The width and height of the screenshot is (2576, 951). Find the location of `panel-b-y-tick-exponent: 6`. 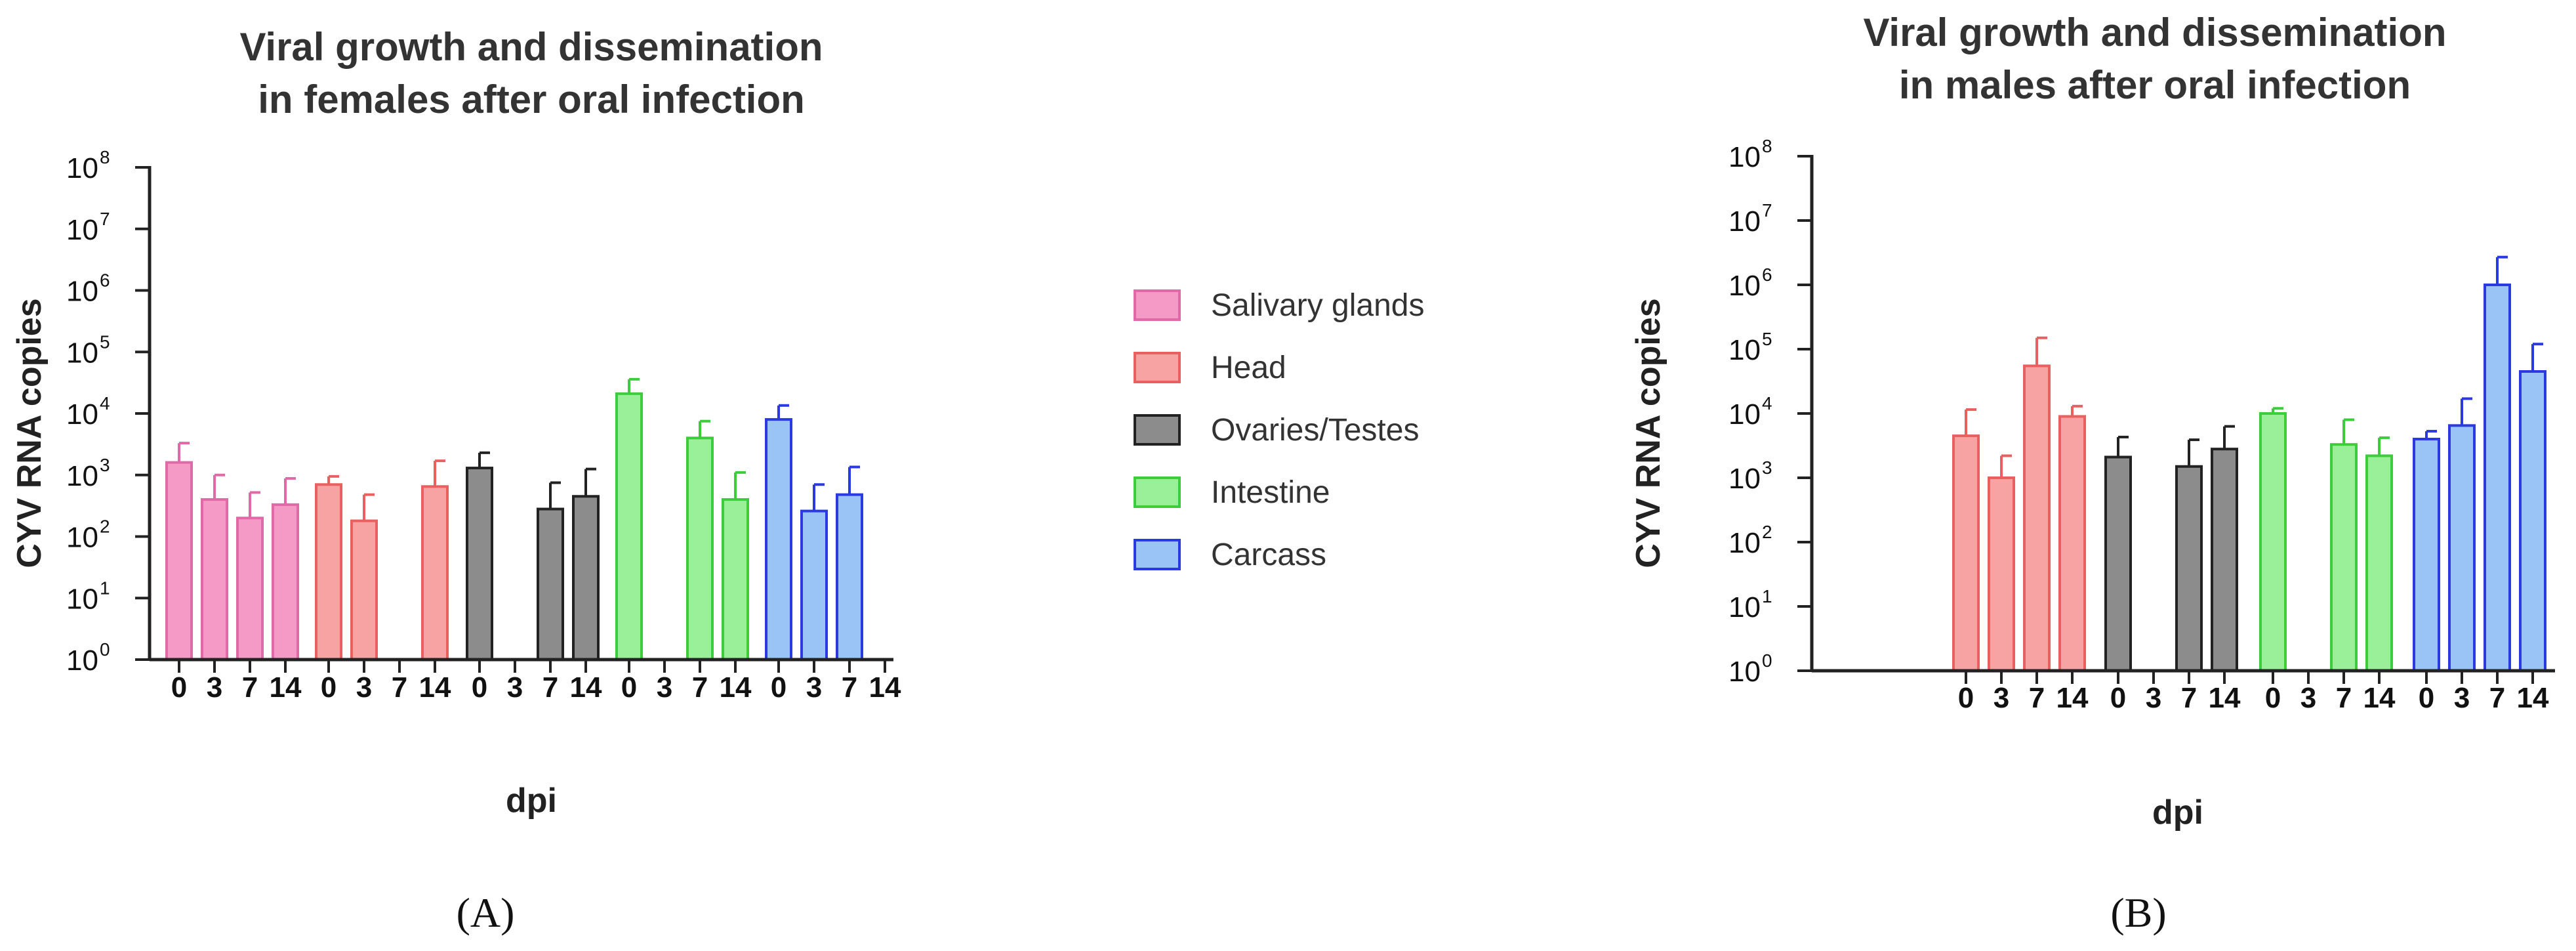

panel-b-y-tick-exponent: 6 is located at coordinates (1767, 274).